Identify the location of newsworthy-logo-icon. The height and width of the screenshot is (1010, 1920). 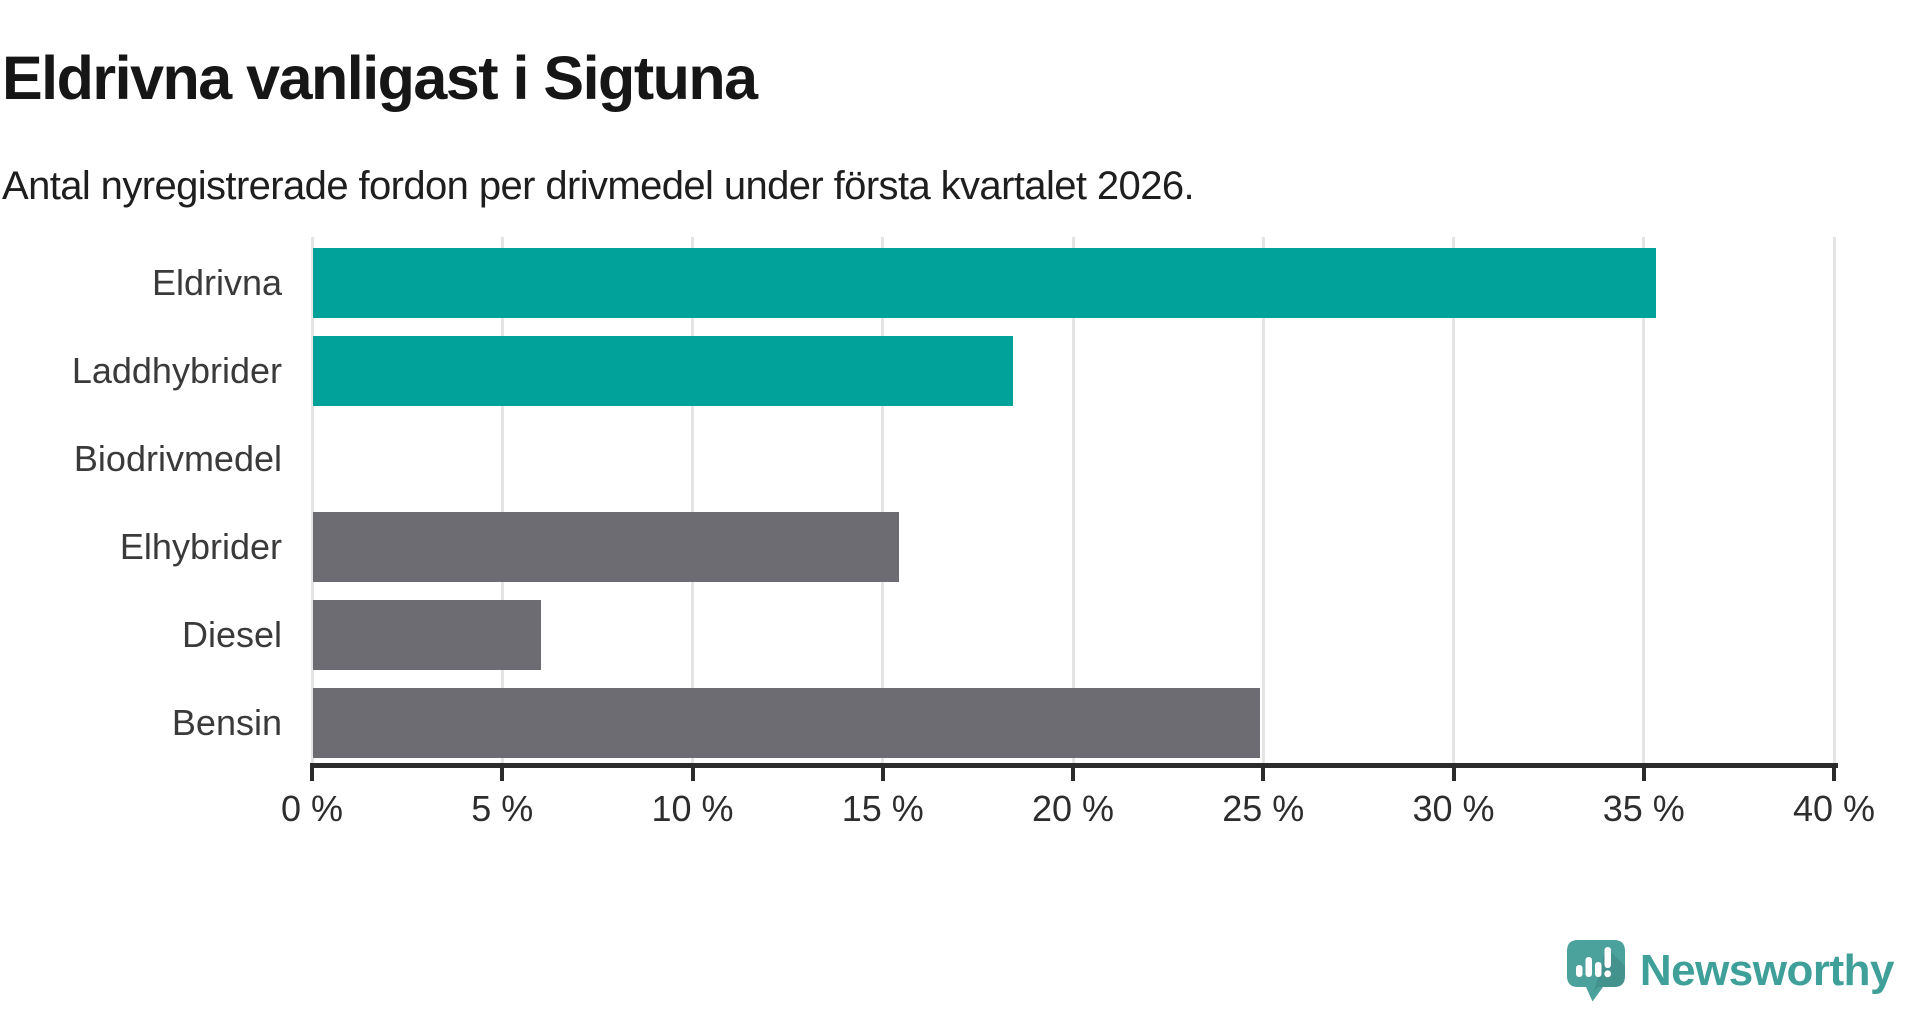
(1595, 971).